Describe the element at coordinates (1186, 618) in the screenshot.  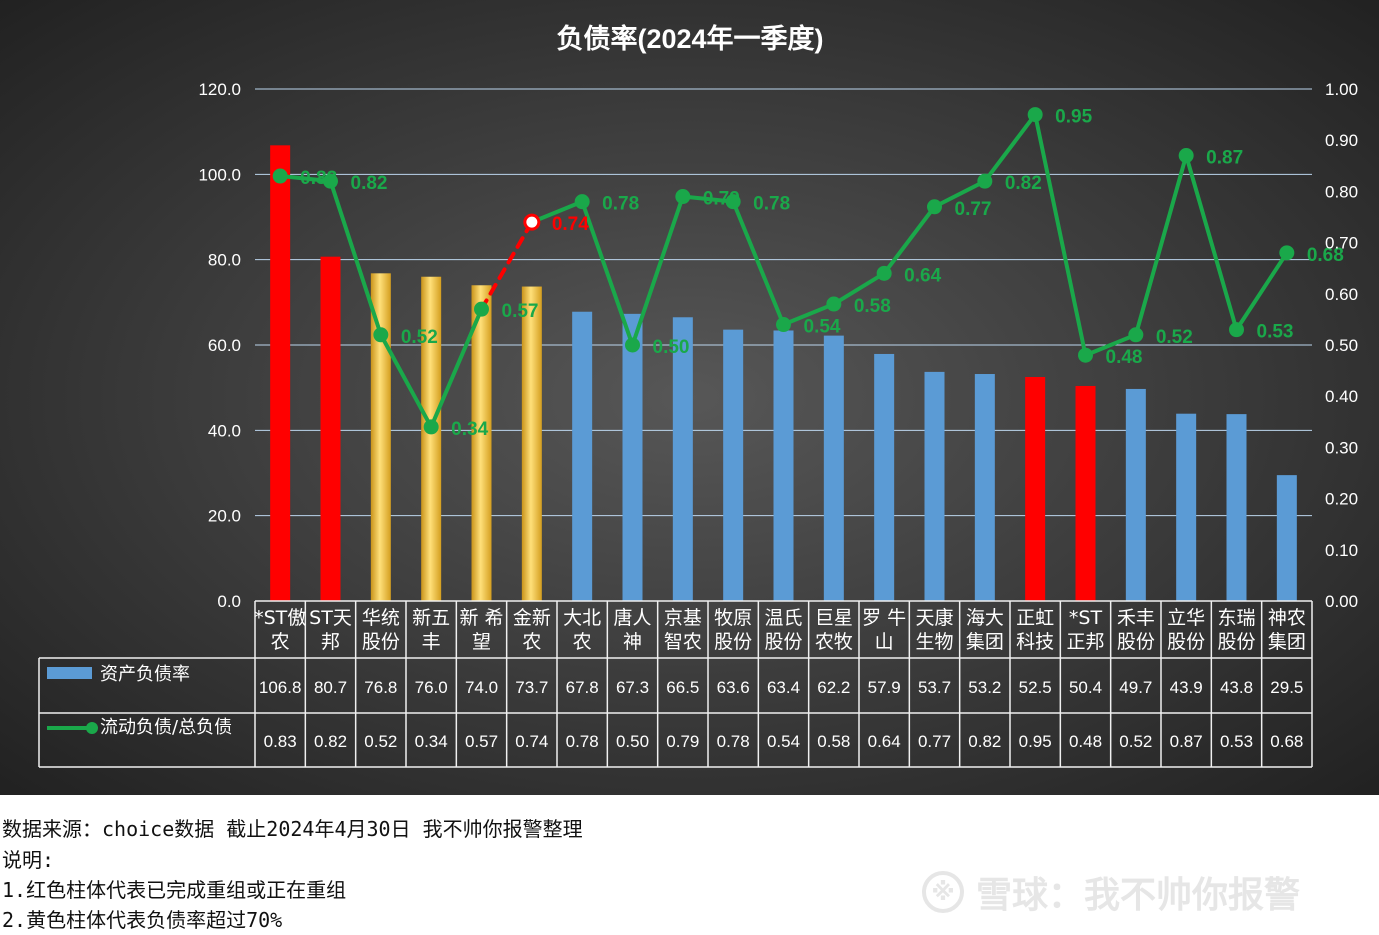
I see `category-label: 立华` at that location.